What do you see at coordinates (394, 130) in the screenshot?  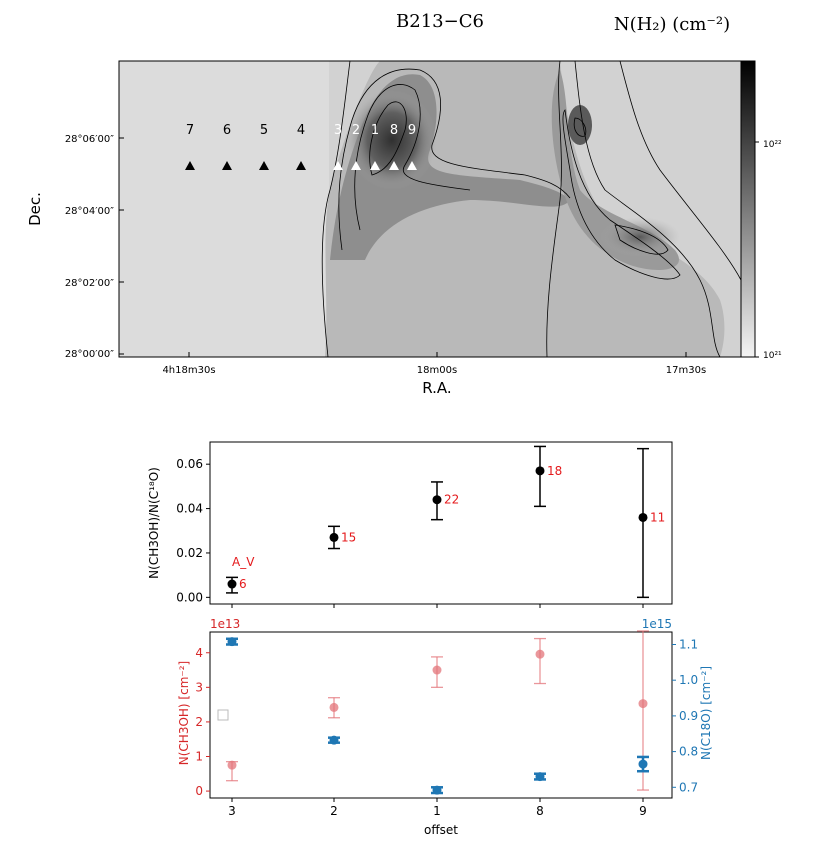 I see `offset-marker-label: 8` at bounding box center [394, 130].